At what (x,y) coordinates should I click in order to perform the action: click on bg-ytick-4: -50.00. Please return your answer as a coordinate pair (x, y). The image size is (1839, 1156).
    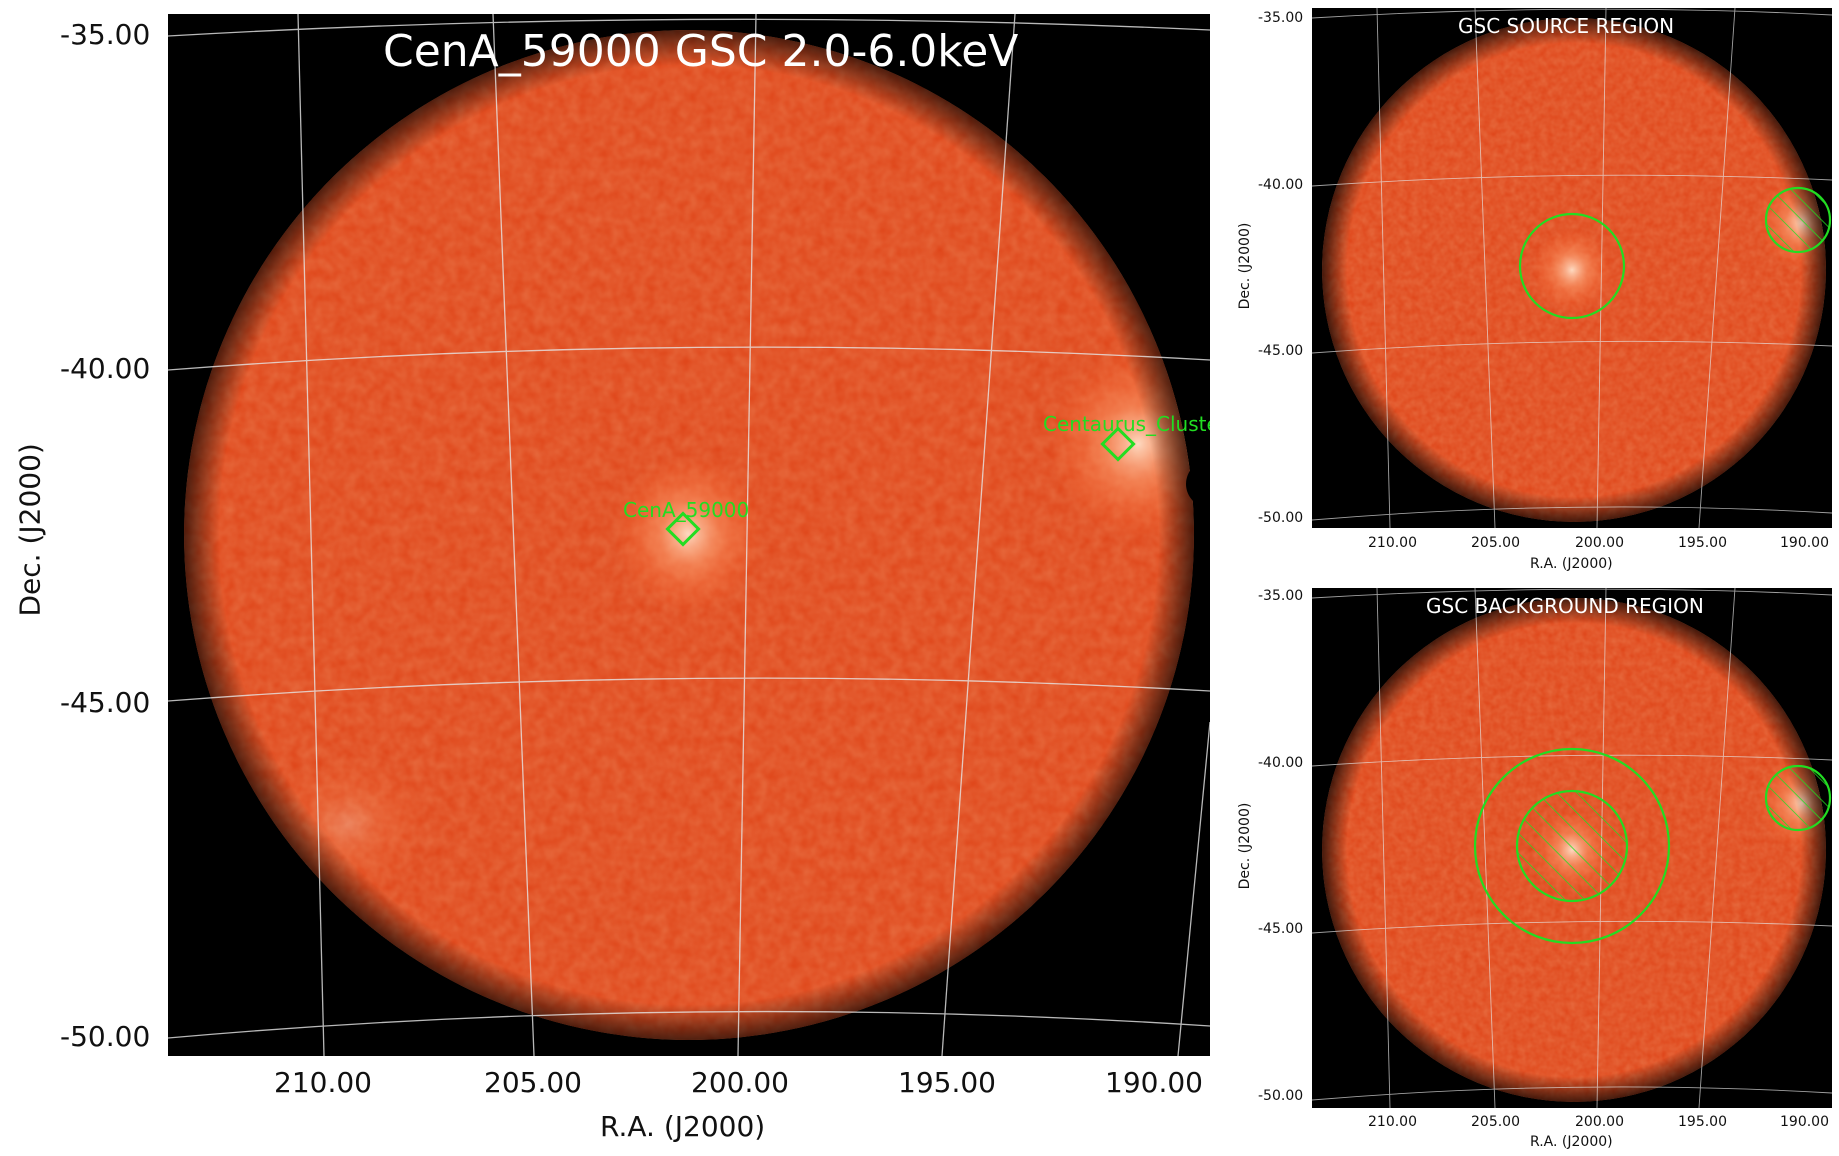
    Looking at the image, I should click on (1281, 1096).